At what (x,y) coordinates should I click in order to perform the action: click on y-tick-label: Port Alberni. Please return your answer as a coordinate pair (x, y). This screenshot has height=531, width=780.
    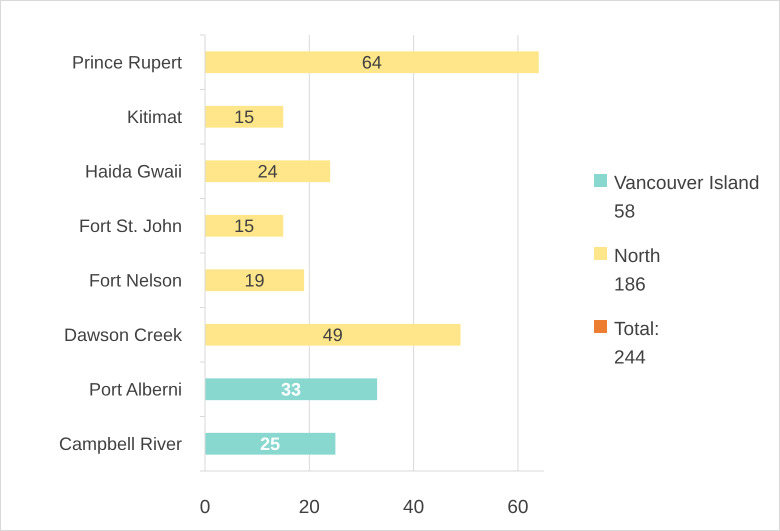
    Looking at the image, I should click on (135, 390).